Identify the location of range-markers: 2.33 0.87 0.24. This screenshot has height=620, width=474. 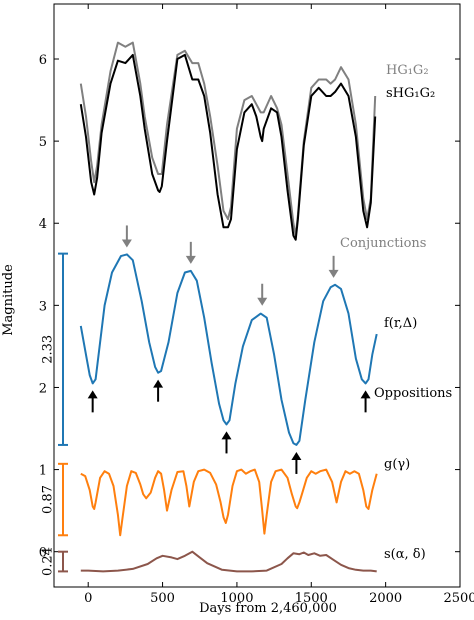
(54, 414).